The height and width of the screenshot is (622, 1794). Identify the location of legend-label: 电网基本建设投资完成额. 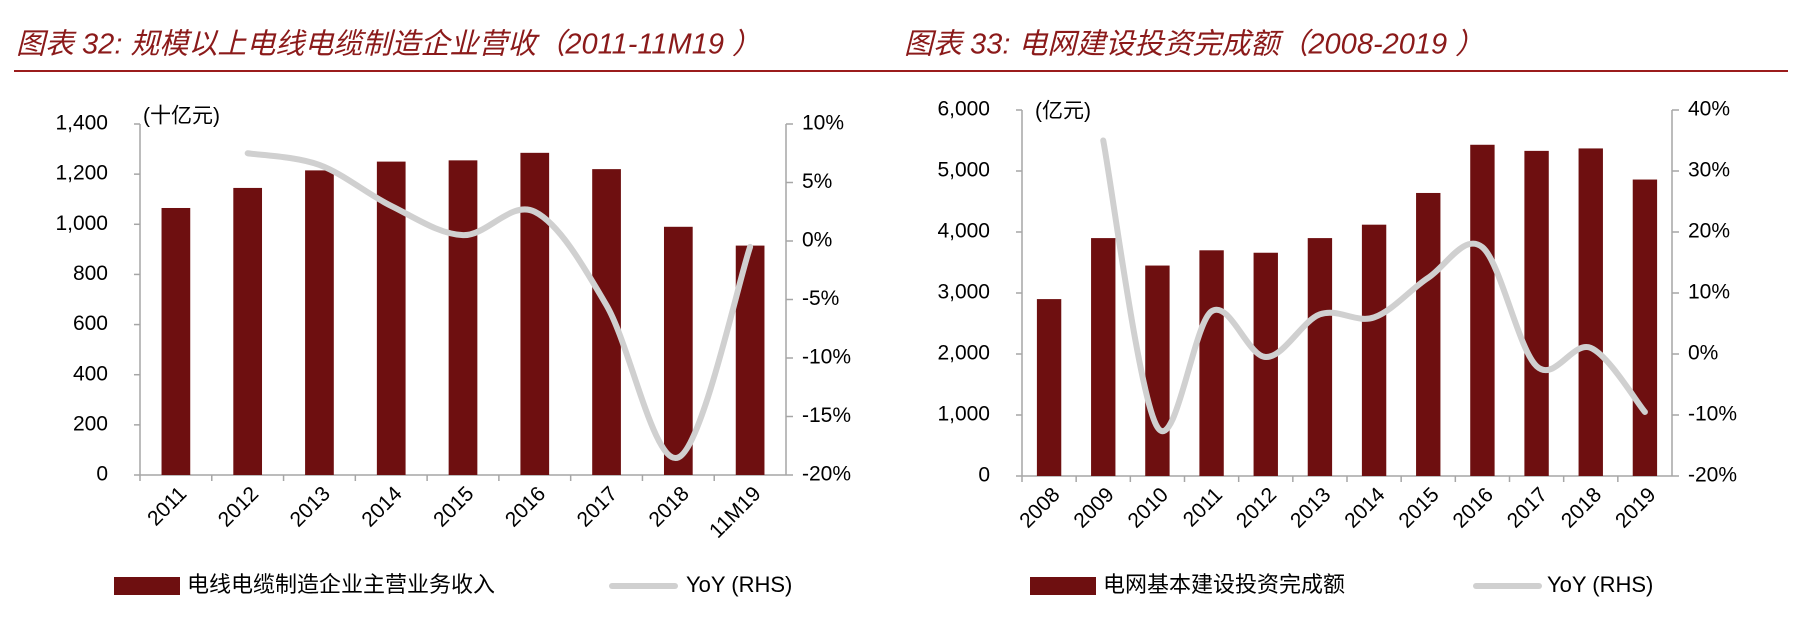
(1224, 584).